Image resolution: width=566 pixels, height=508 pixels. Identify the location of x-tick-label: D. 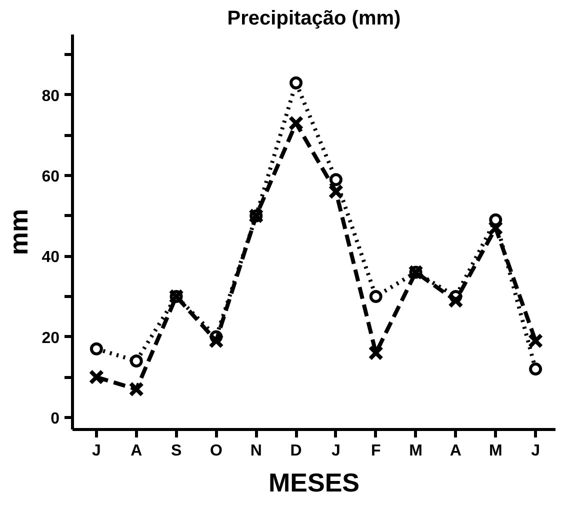
(296, 451).